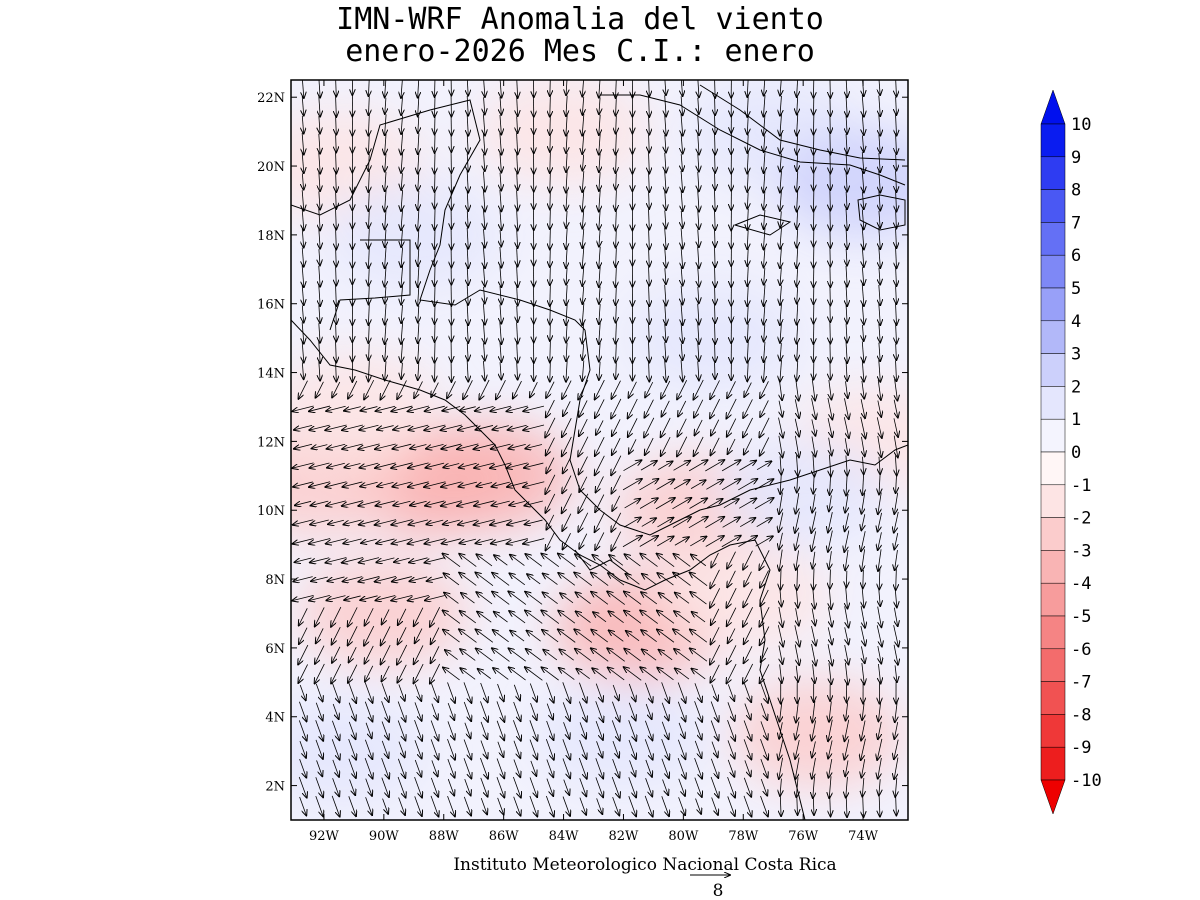 The width and height of the screenshot is (1200, 900). What do you see at coordinates (1081, 748) in the screenshot?
I see `colorbar-label: -9` at bounding box center [1081, 748].